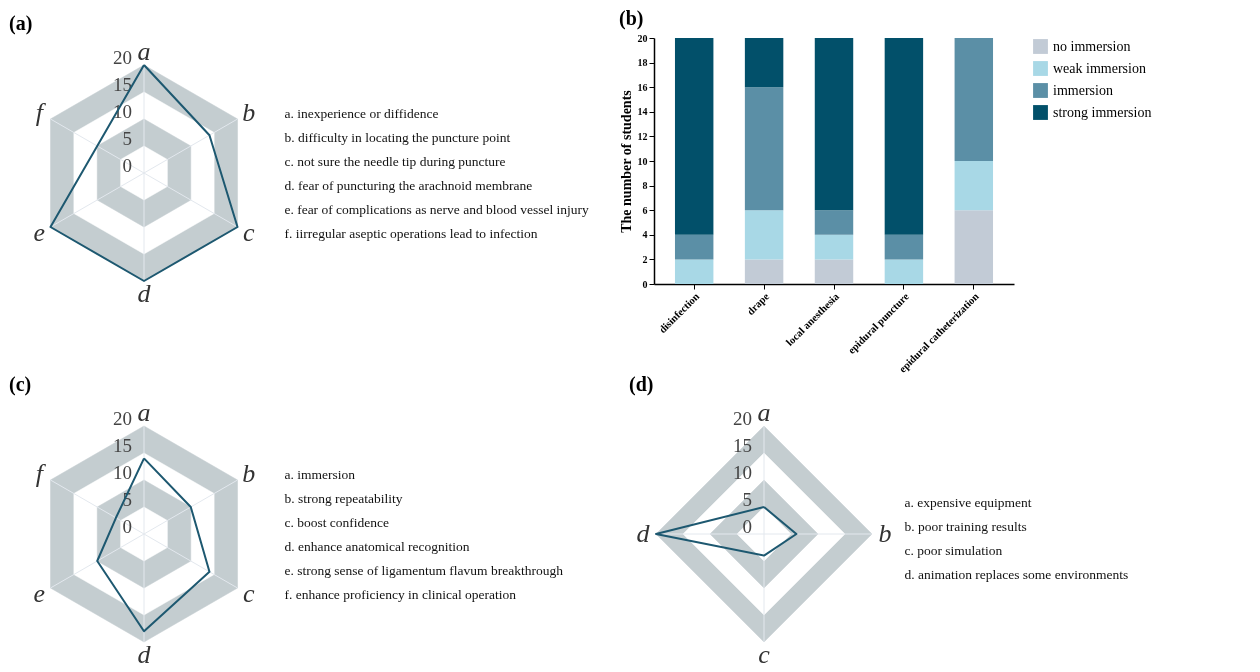 The width and height of the screenshot is (1260, 672). I want to click on y-tick-label: 4, so click(645, 235).